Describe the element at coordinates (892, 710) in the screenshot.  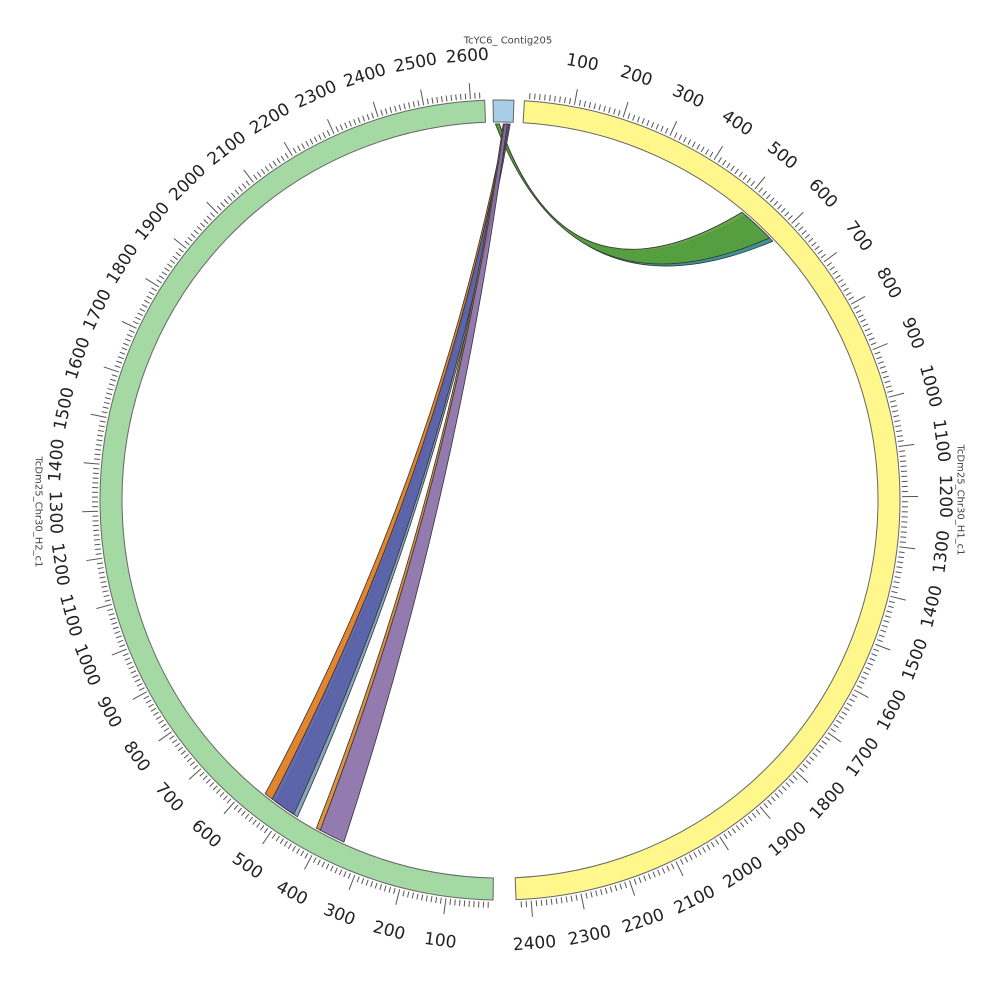
I see `tick-label: 1600` at that location.